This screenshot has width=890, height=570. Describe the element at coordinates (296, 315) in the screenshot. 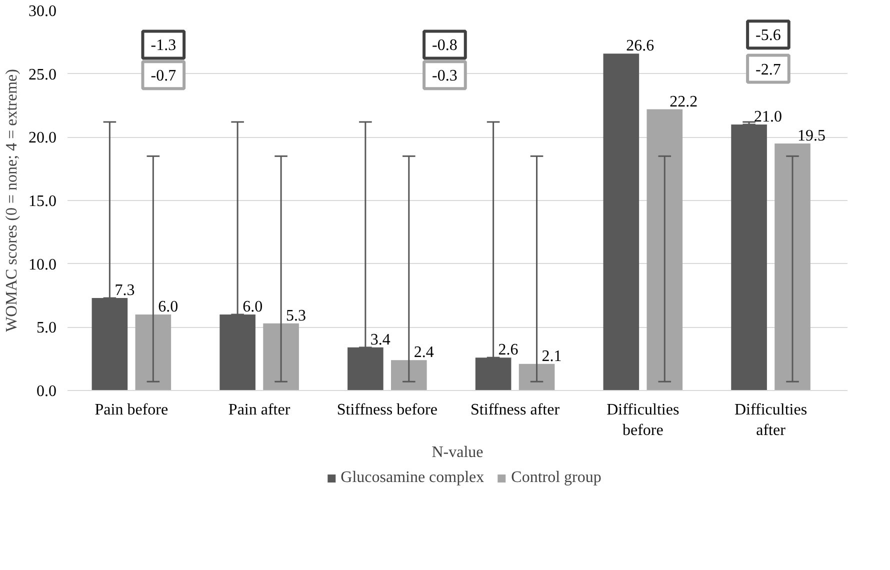

I see `data-label: 5.3` at that location.